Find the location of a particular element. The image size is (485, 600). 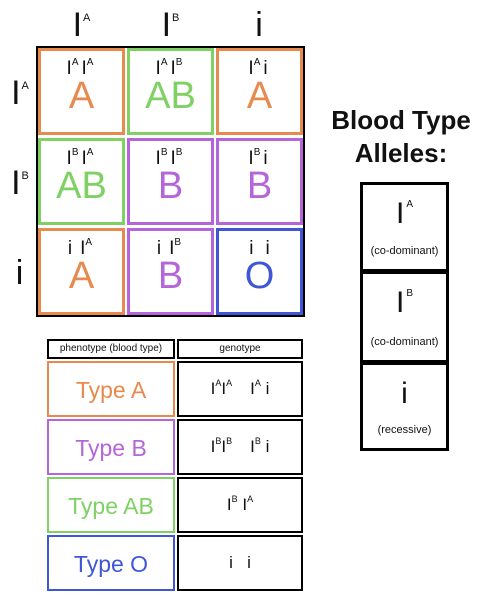

column-header-sup: A is located at coordinates (87, 18).